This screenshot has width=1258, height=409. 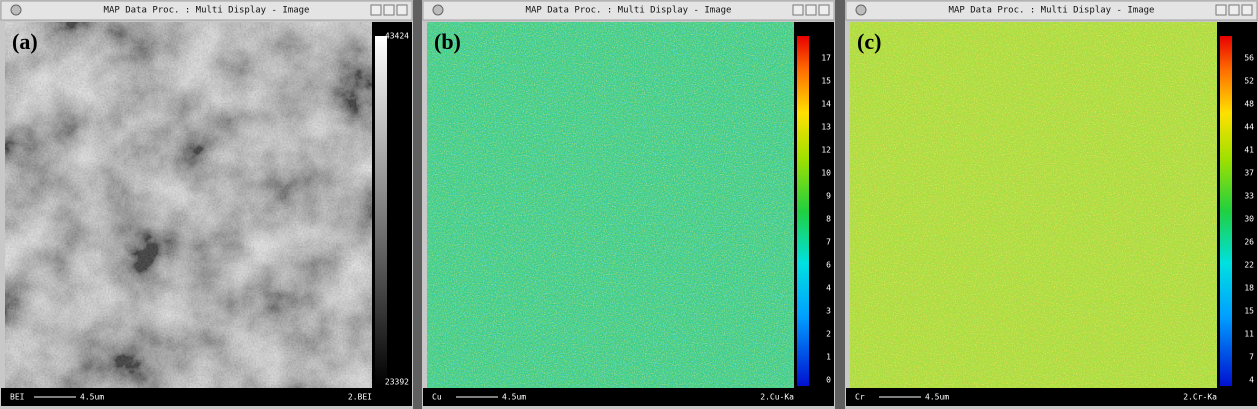 What do you see at coordinates (25, 41) in the screenshot?
I see `panel-label: (a)` at bounding box center [25, 41].